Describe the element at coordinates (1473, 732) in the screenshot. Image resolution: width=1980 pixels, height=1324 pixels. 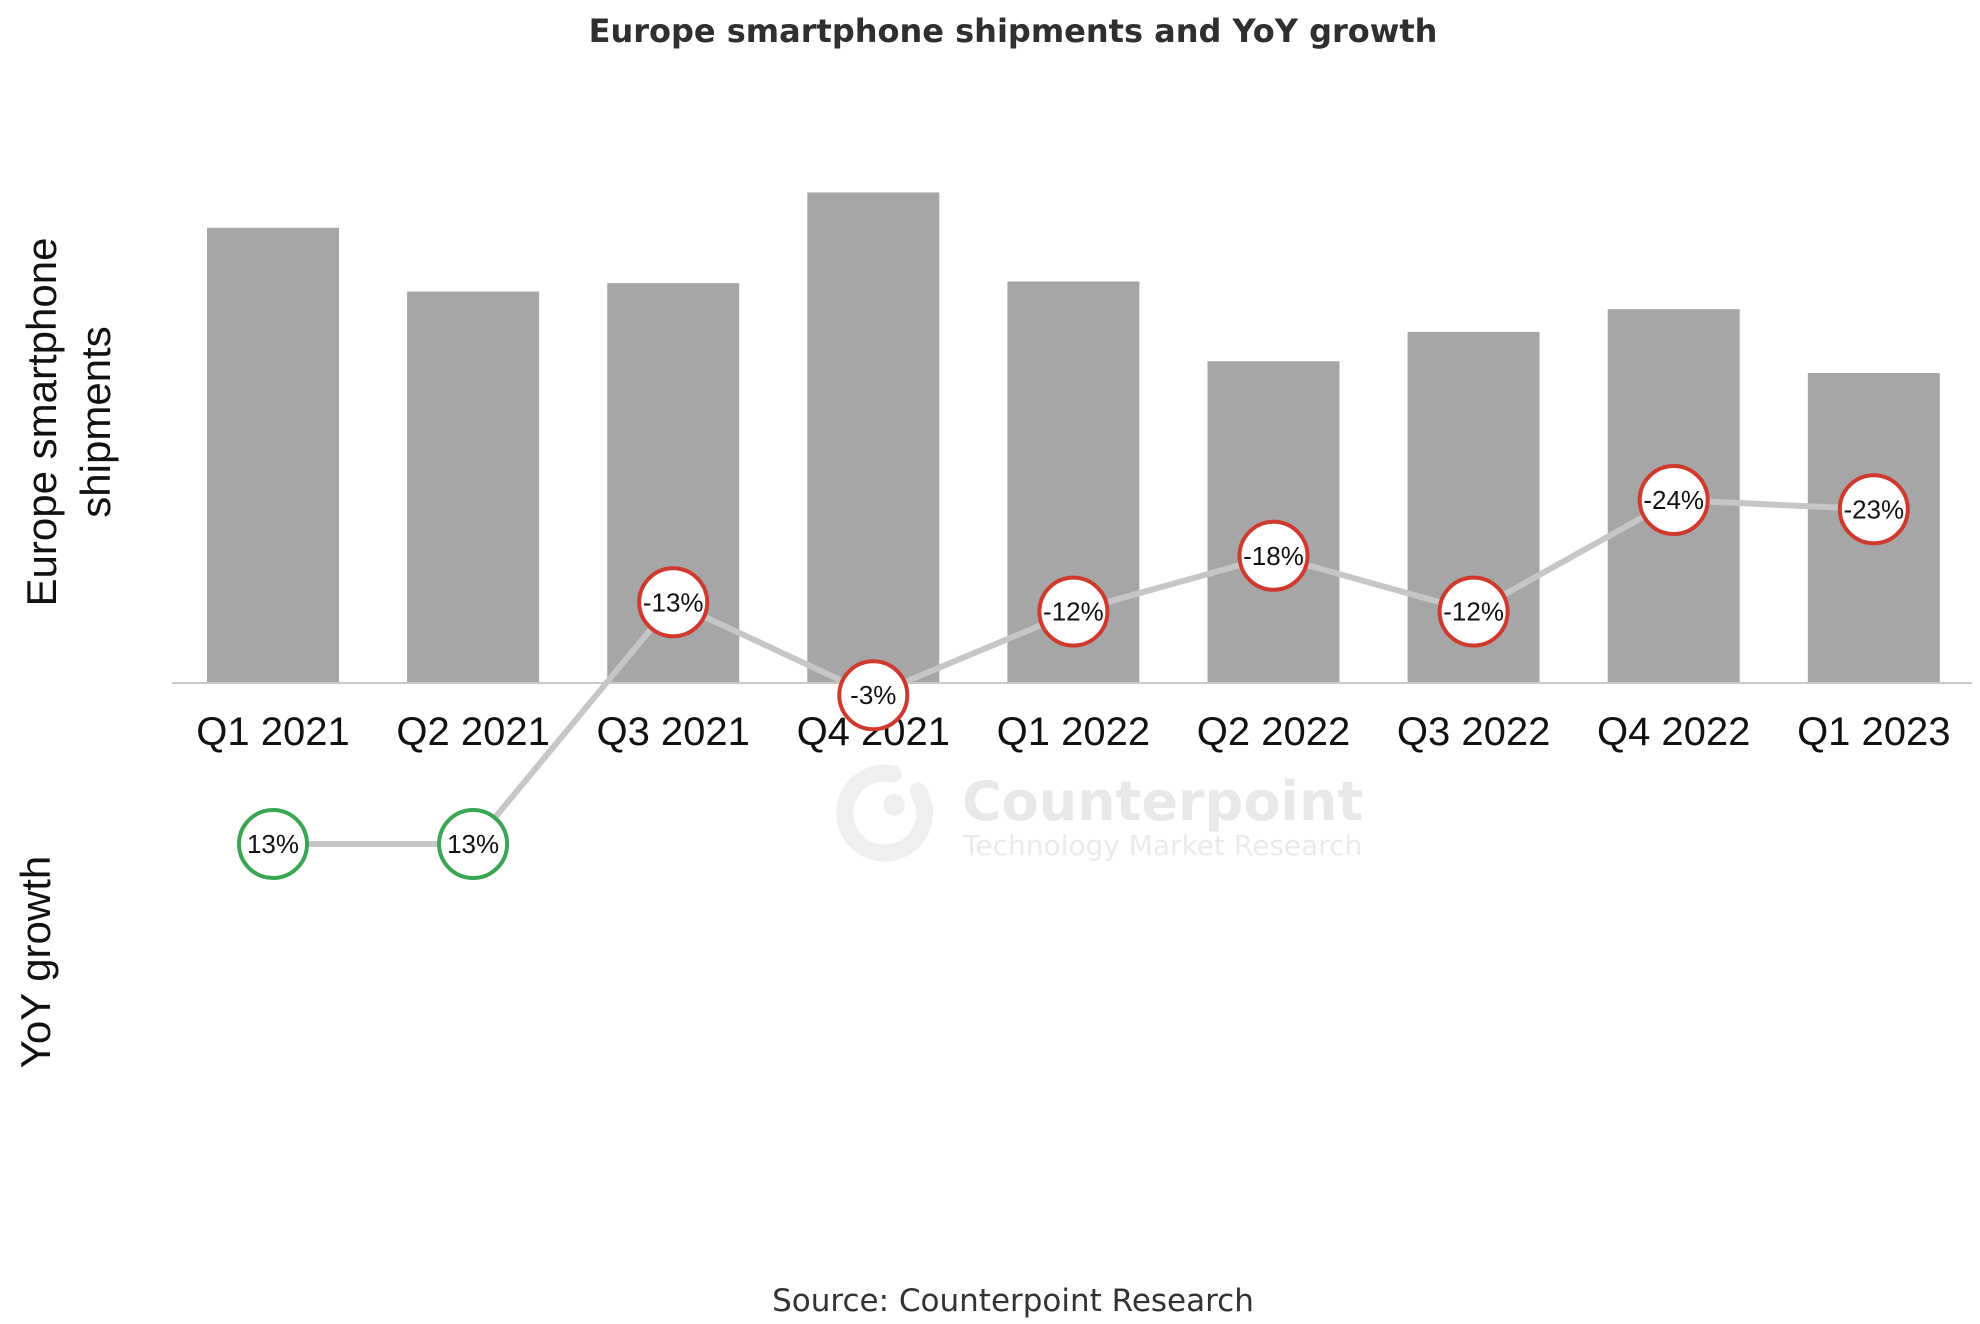
I see `x-tick-label: Q3 2022` at that location.